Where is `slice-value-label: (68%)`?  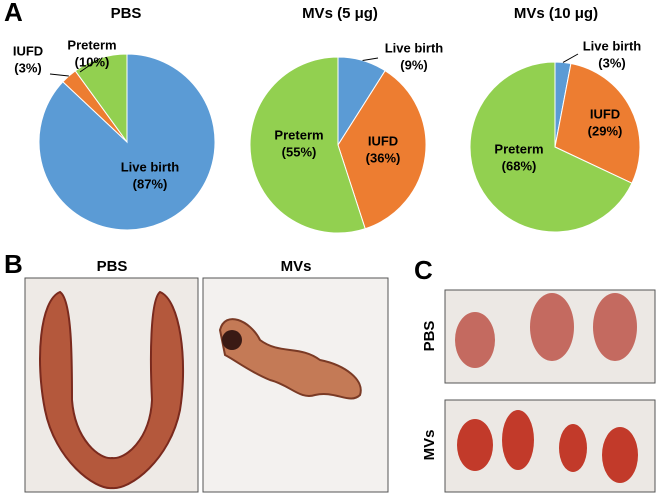
slice-value-label: (68%) is located at coordinates (519, 165).